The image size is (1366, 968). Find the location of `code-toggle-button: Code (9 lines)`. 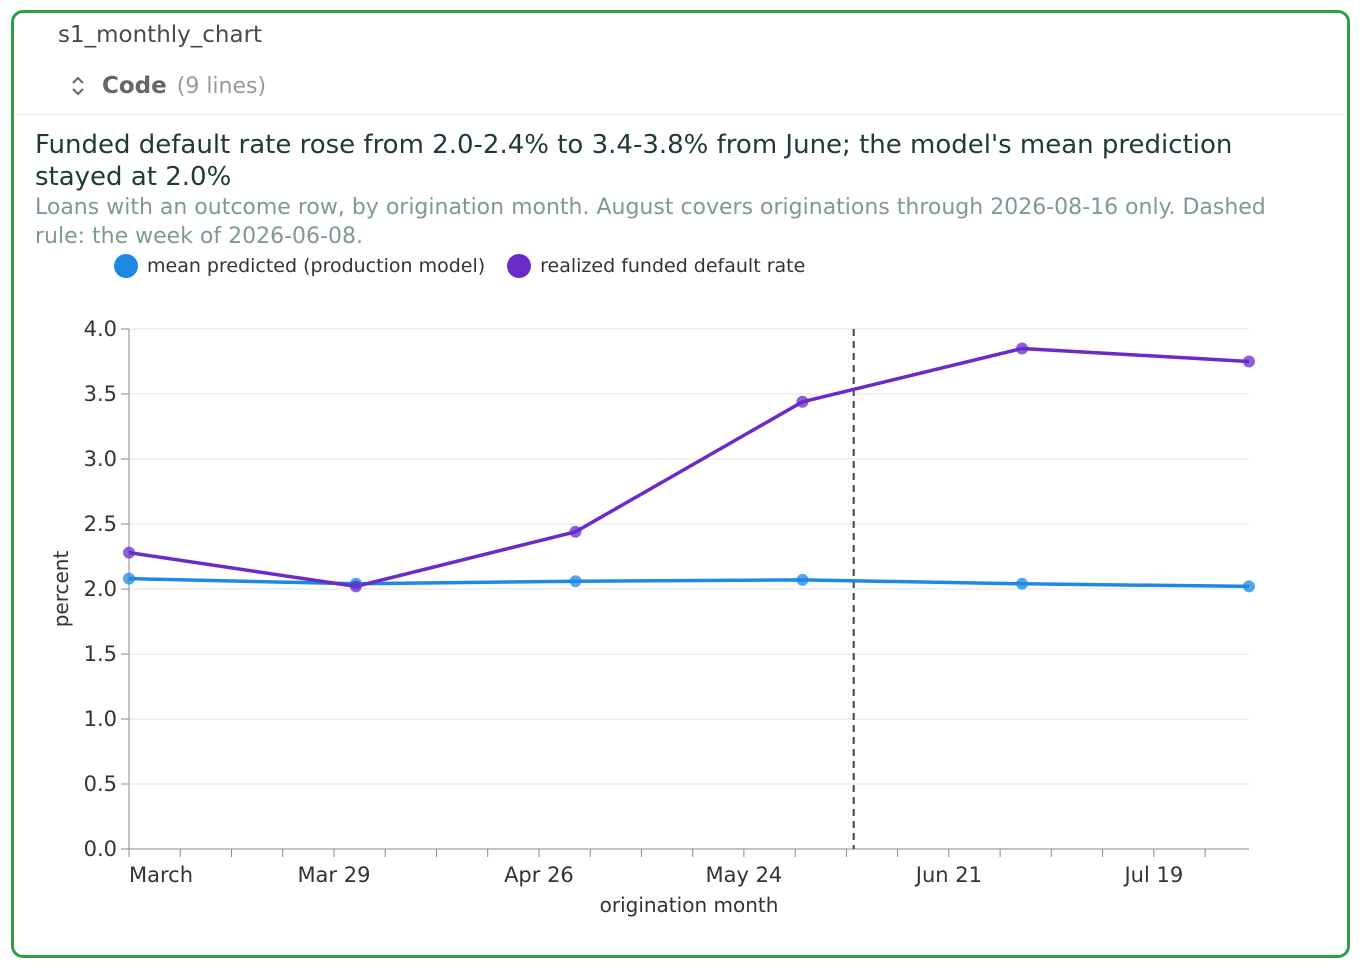

code-toggle-button: Code (9 lines) is located at coordinates (167, 86).